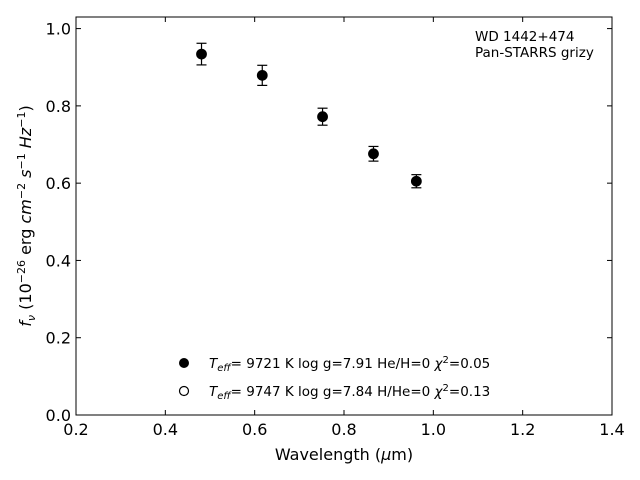 Image resolution: width=640 pixels, height=480 pixels. I want to click on y-tick-label: 0.0, so click(58, 415).